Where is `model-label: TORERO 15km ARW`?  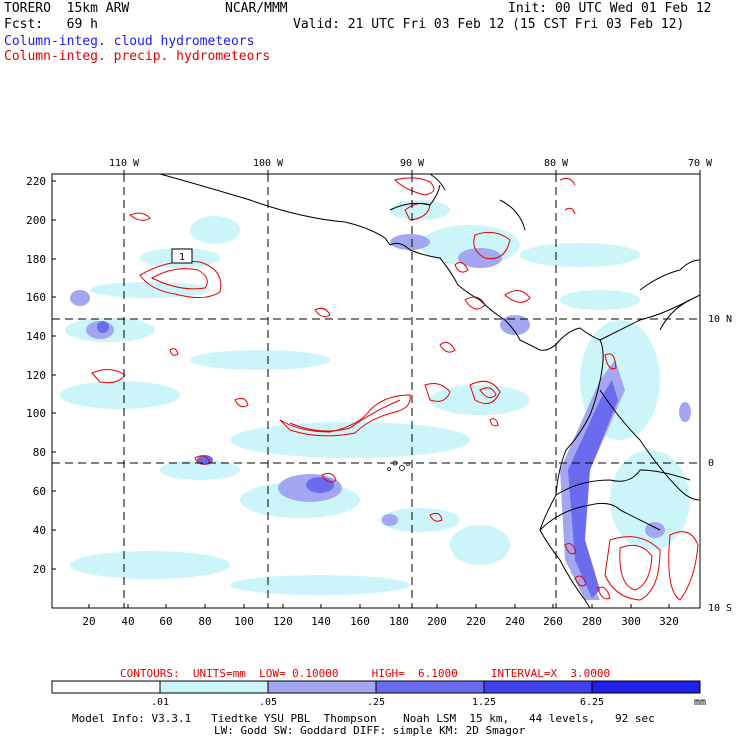 model-label: TORERO 15km ARW is located at coordinates (67, 8).